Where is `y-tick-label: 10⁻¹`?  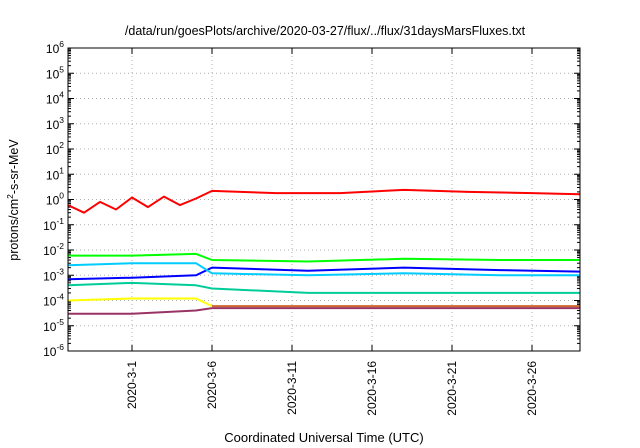
y-tick-label: 10⁻¹ is located at coordinates (53, 224).